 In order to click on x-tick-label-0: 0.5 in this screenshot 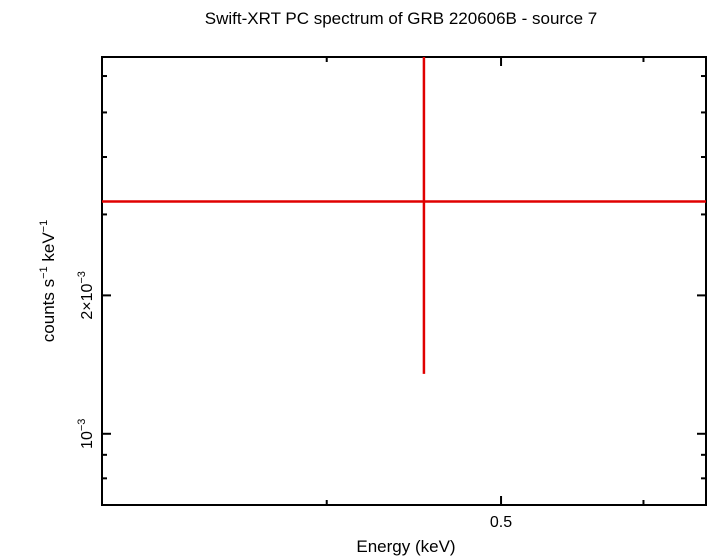, I will do `click(501, 522)`.